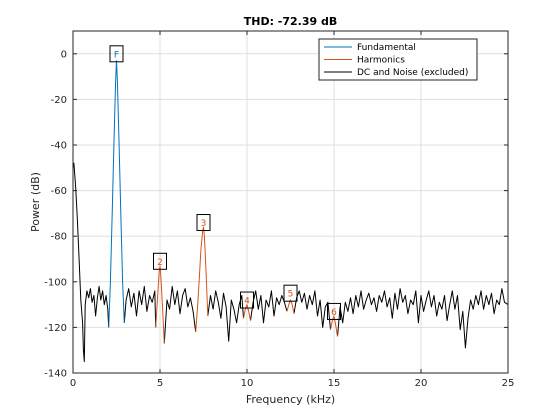 This screenshot has height=420, width=560. I want to click on y-tick-label: -120, so click(55, 328).